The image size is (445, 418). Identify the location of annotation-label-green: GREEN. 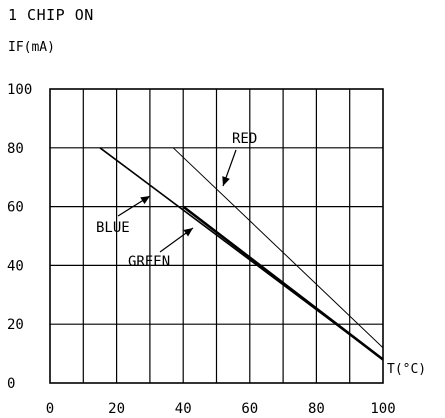
(149, 262).